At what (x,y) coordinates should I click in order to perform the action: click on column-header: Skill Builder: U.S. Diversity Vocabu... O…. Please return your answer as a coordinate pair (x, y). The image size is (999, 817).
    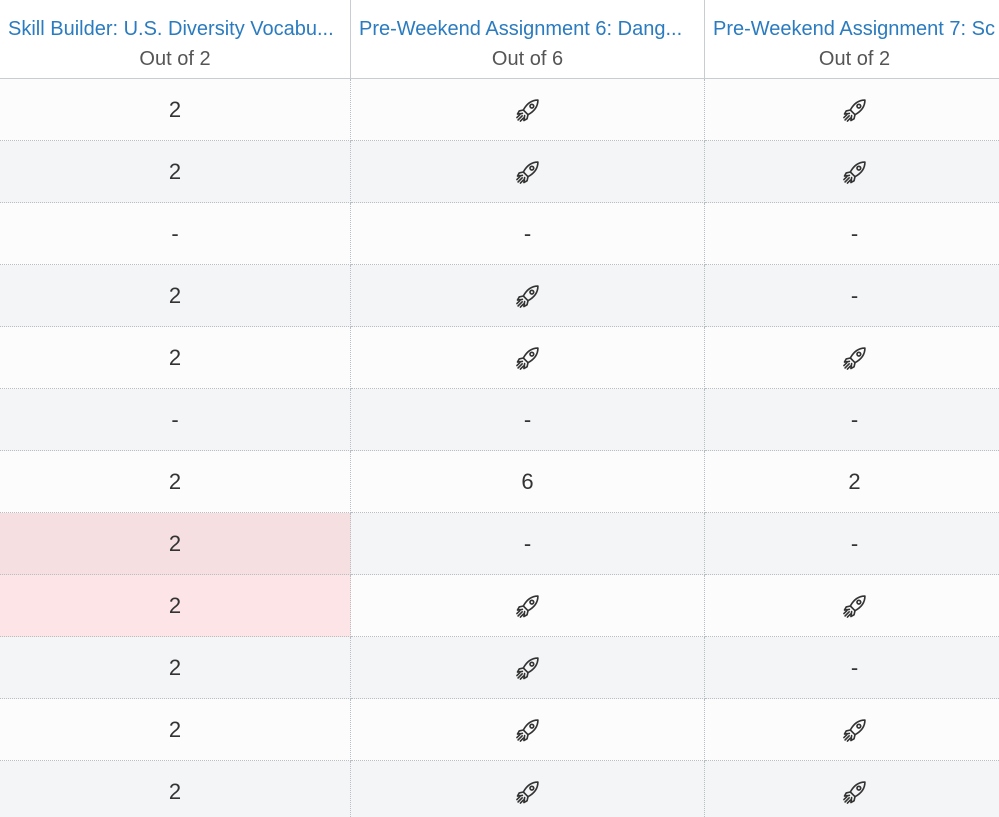
    Looking at the image, I should click on (175, 39).